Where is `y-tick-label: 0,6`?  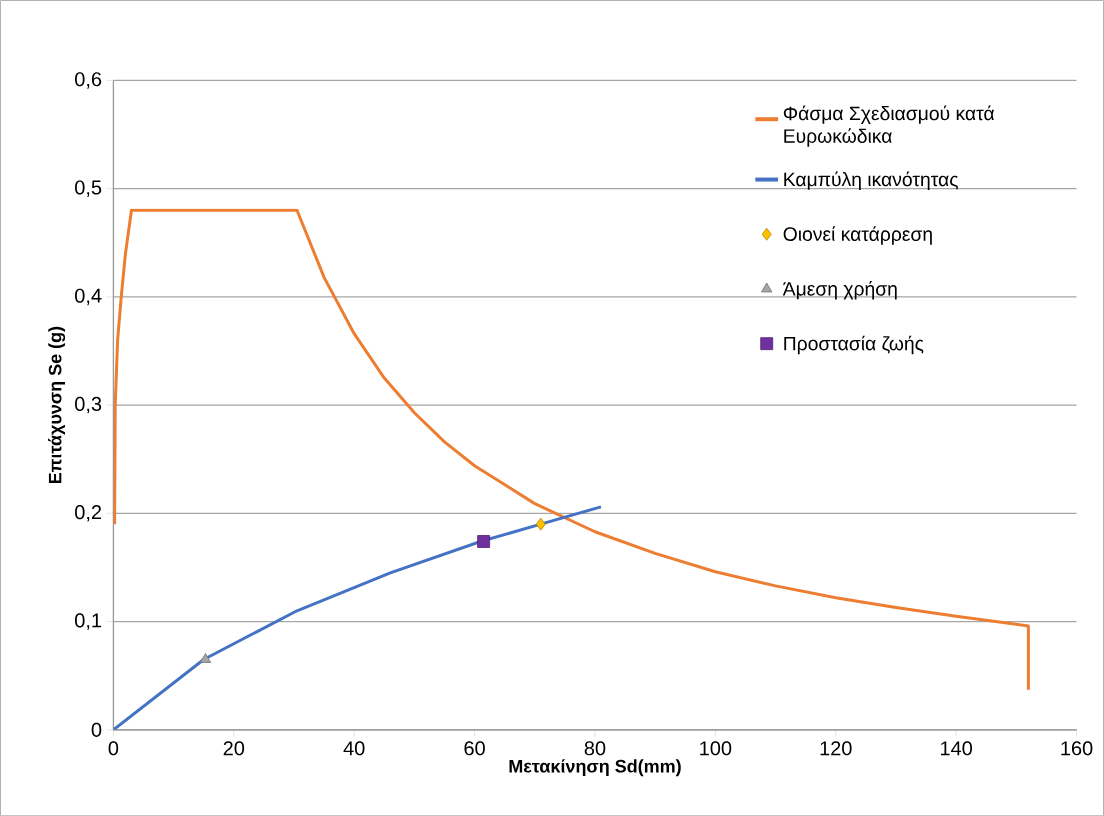
y-tick-label: 0,6 is located at coordinates (88, 80).